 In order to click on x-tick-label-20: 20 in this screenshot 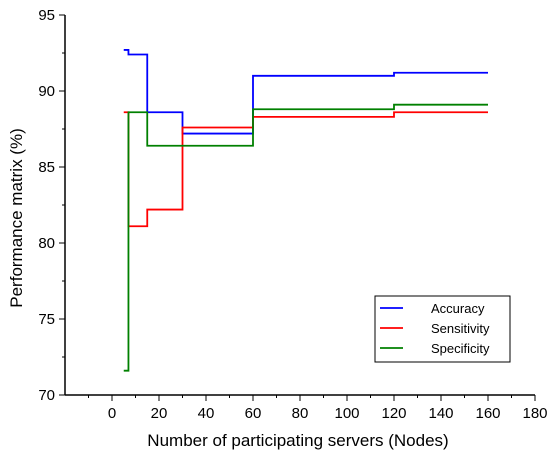, I will do `click(159, 413)`.